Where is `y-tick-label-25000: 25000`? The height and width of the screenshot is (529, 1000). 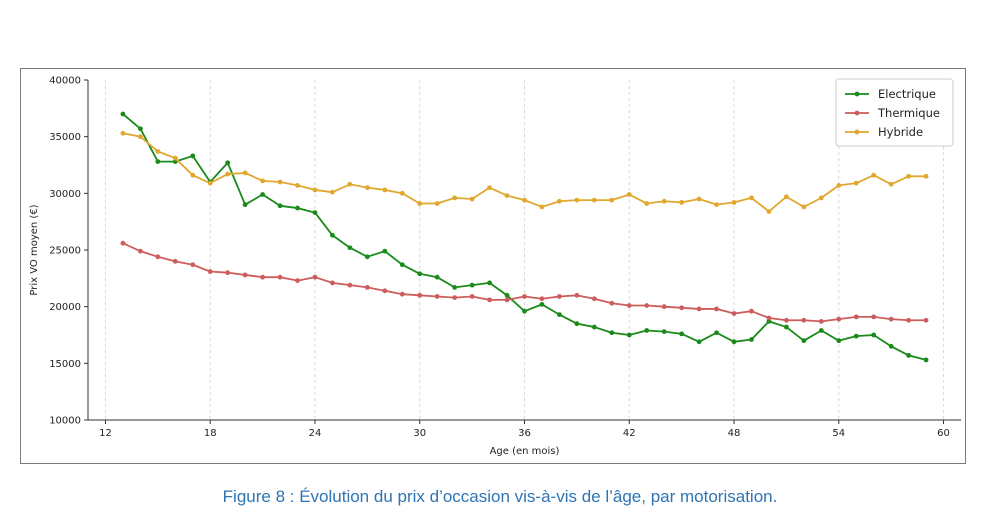 y-tick-label-25000: 25000 is located at coordinates (65, 251).